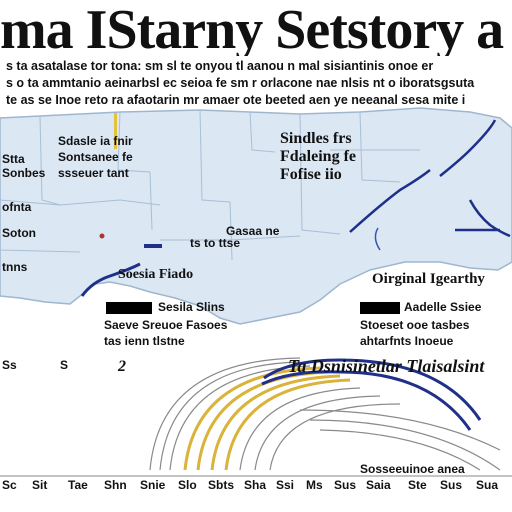 The height and width of the screenshot is (512, 512). Describe the element at coordinates (386, 366) in the screenshot. I see `curve-caption: Ta Dsnisinetlar Tlaisalsint` at that location.